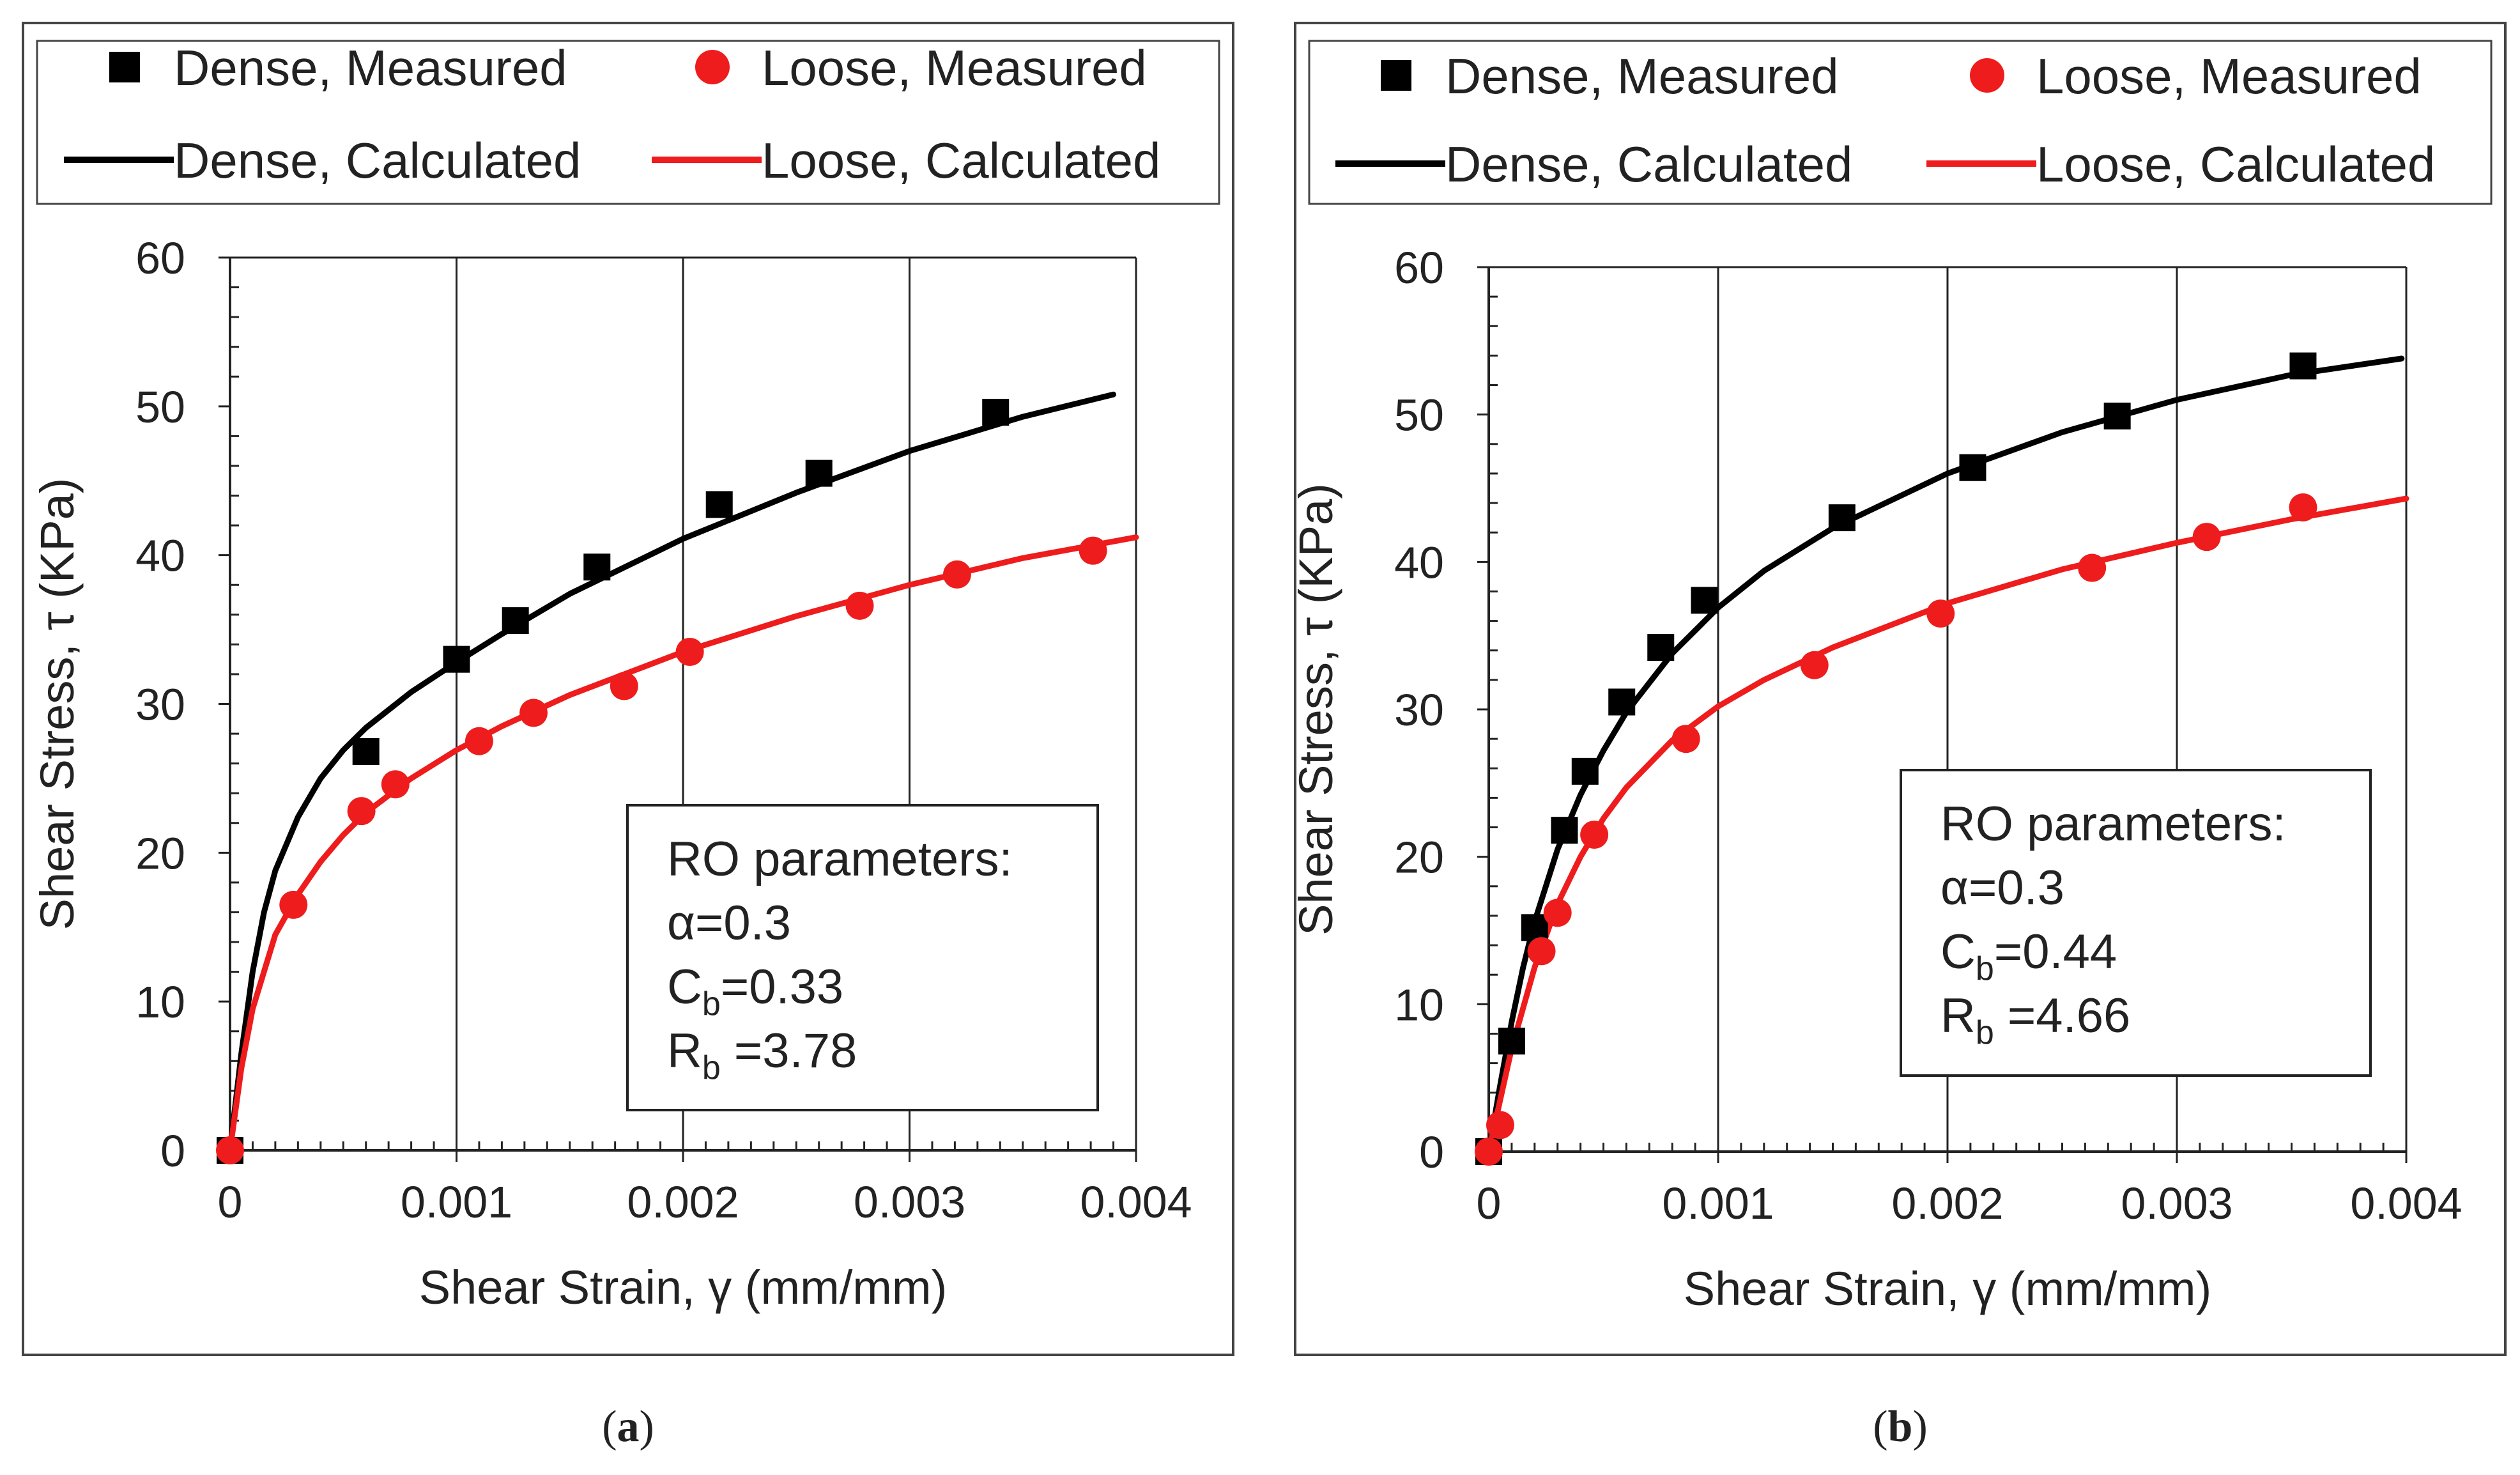  Describe the element at coordinates (2028, 956) in the screenshot. I see `ro-cb: Cb=0.44` at that location.